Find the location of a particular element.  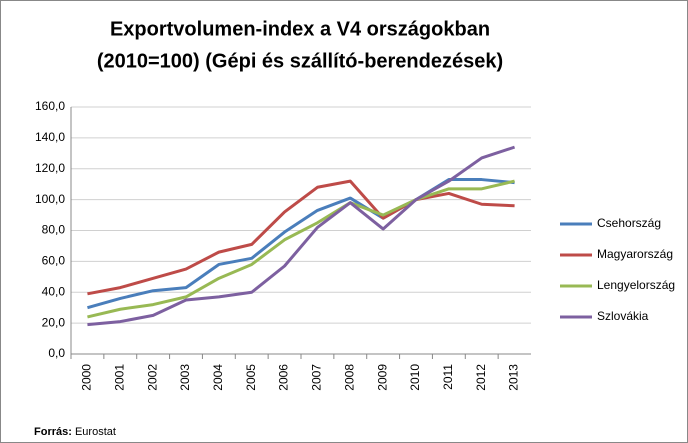

x-tick-label: 2005 is located at coordinates (251, 377).